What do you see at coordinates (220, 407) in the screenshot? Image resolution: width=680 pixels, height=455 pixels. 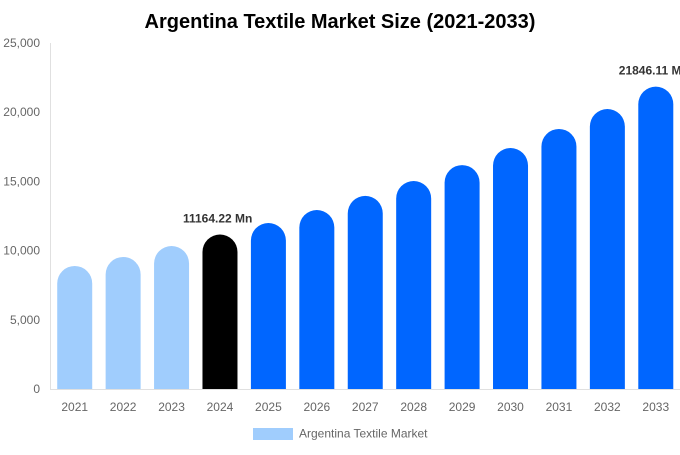 I see `x-tick-label: 2024` at bounding box center [220, 407].